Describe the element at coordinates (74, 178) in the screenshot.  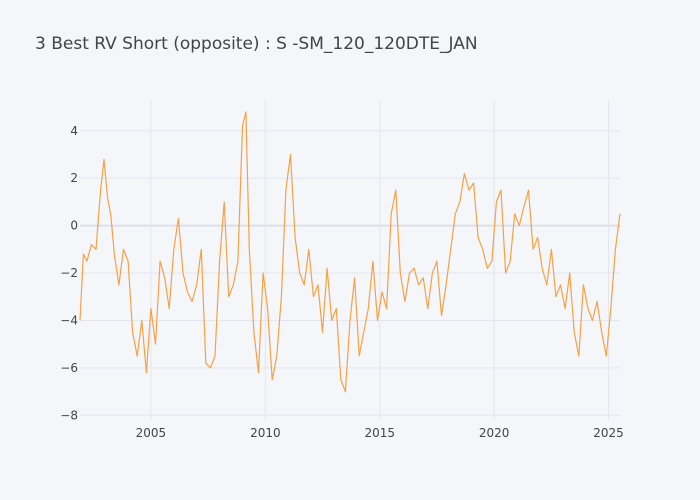
I see `y-tick-label: 2` at that location.